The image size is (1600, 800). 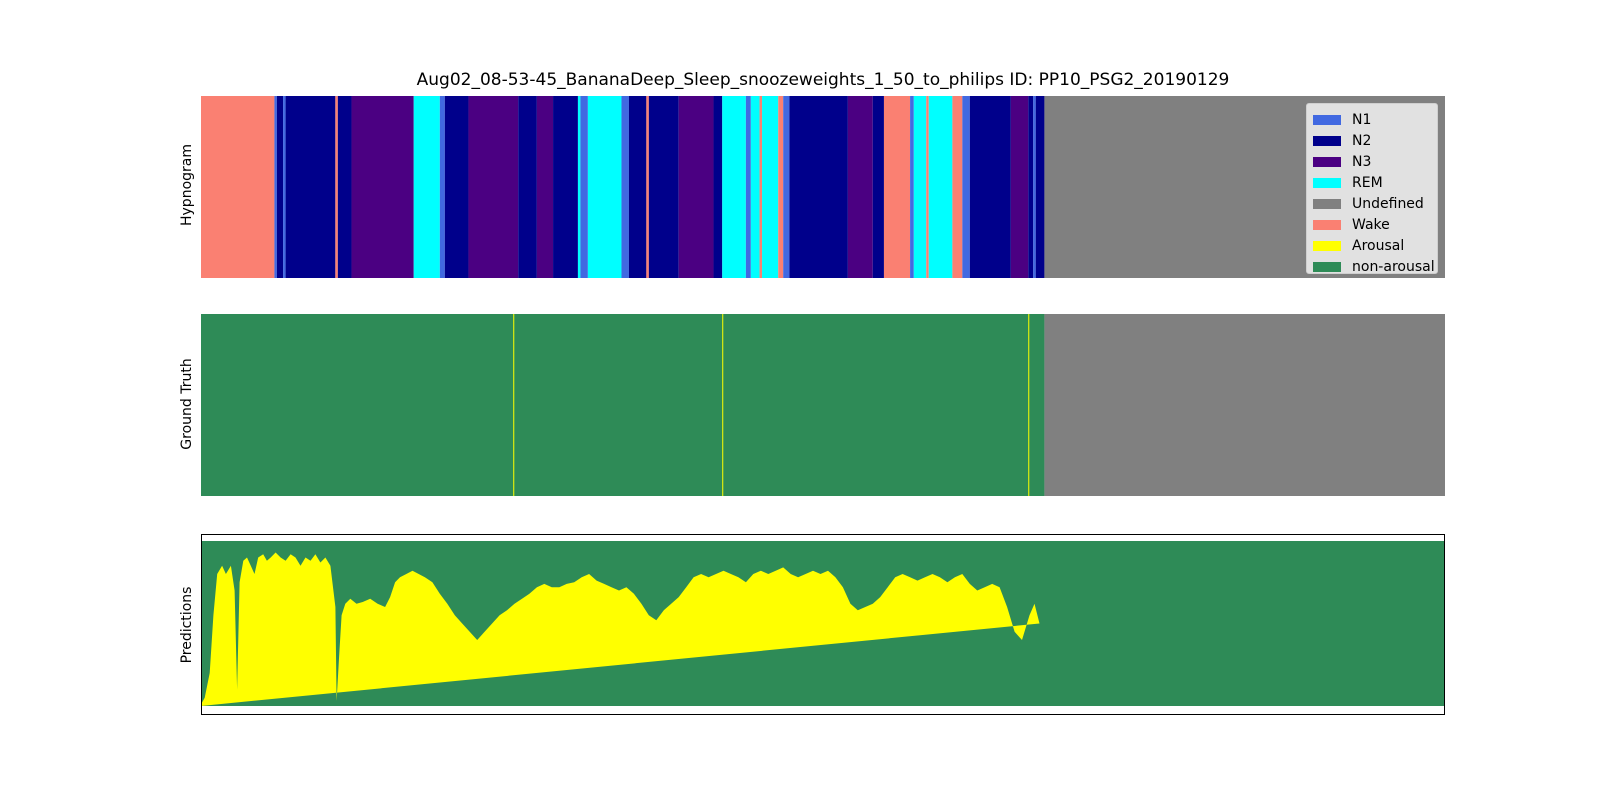 I want to click on legend-swatch-n1, so click(x=1327, y=119).